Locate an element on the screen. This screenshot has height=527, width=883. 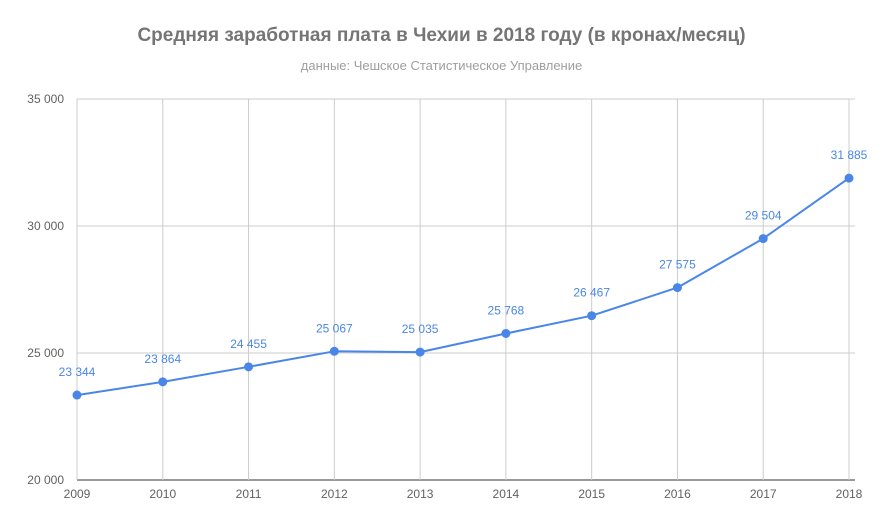
x-tick-label: 2016 is located at coordinates (677, 494).